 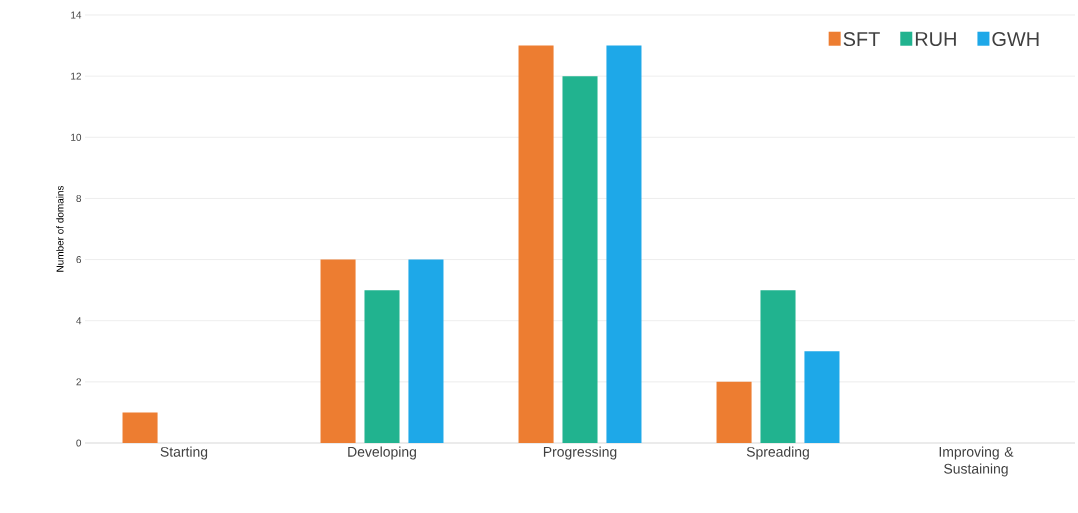 What do you see at coordinates (79, 321) in the screenshot?
I see `y-tick-label: 4` at bounding box center [79, 321].